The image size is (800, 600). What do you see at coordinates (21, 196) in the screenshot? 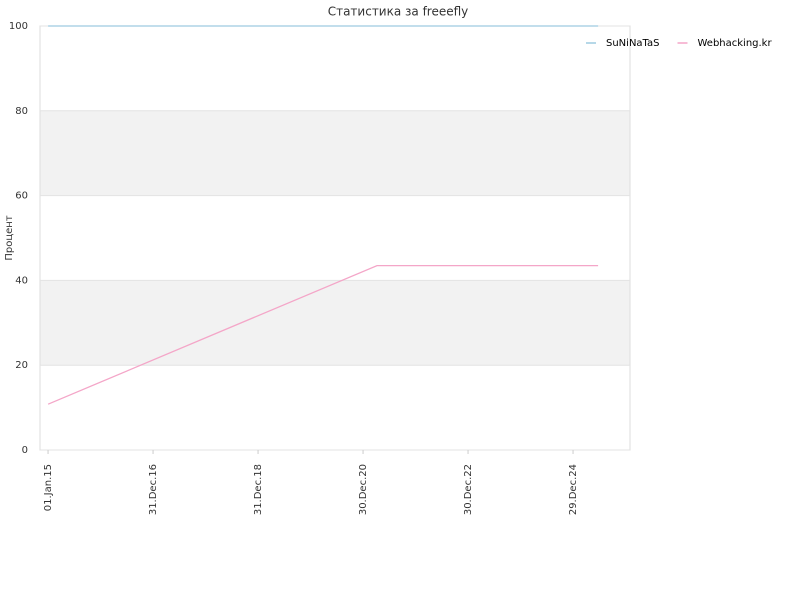
I see `y-tick-label: 60` at bounding box center [21, 196].